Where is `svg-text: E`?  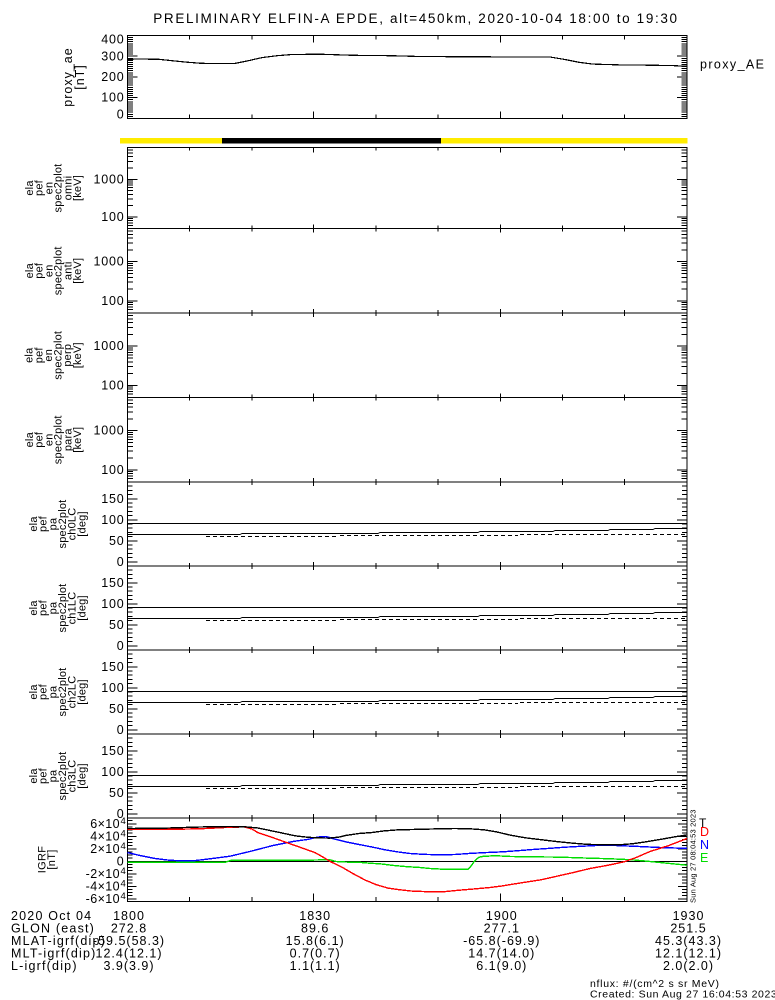
svg-text: E is located at coordinates (704, 858).